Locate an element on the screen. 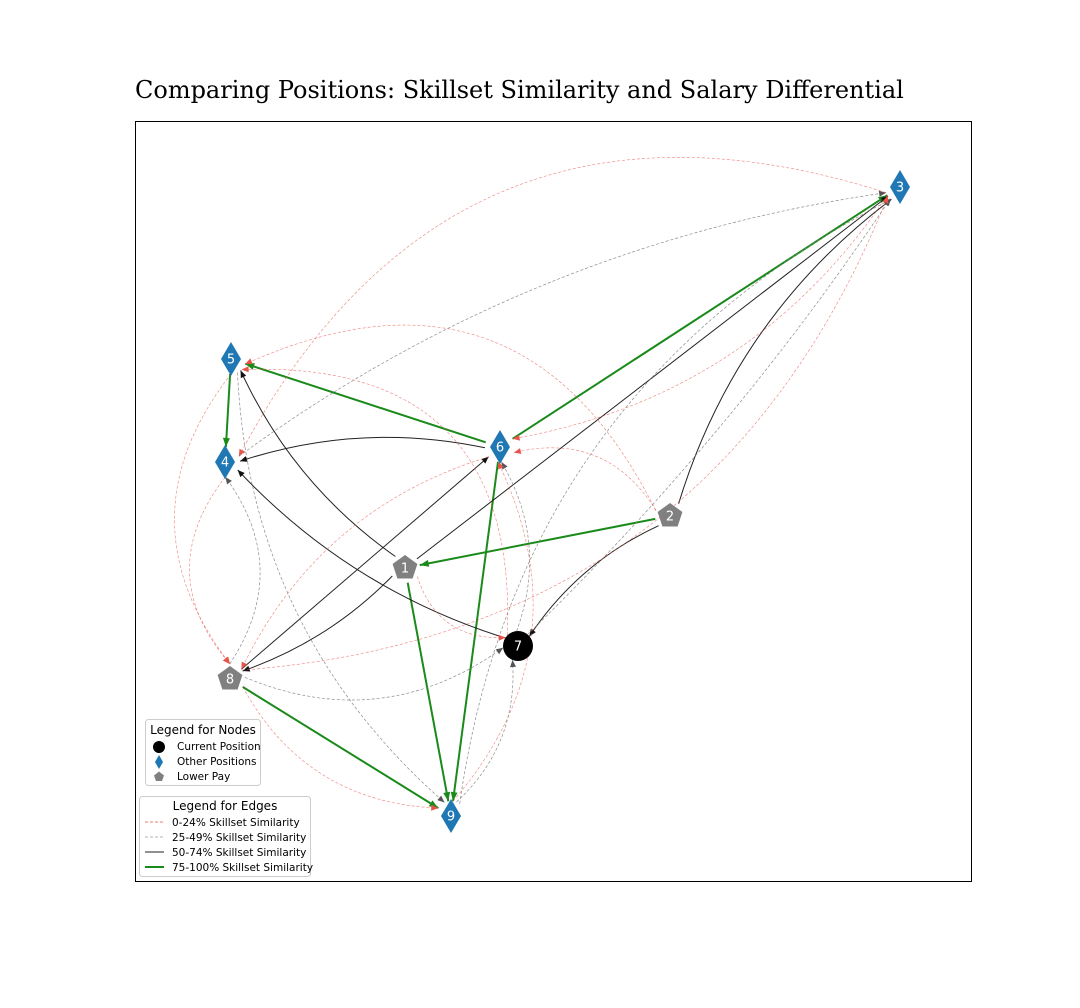 This screenshot has height=1008, width=1080. node-label: 7 is located at coordinates (518, 647).